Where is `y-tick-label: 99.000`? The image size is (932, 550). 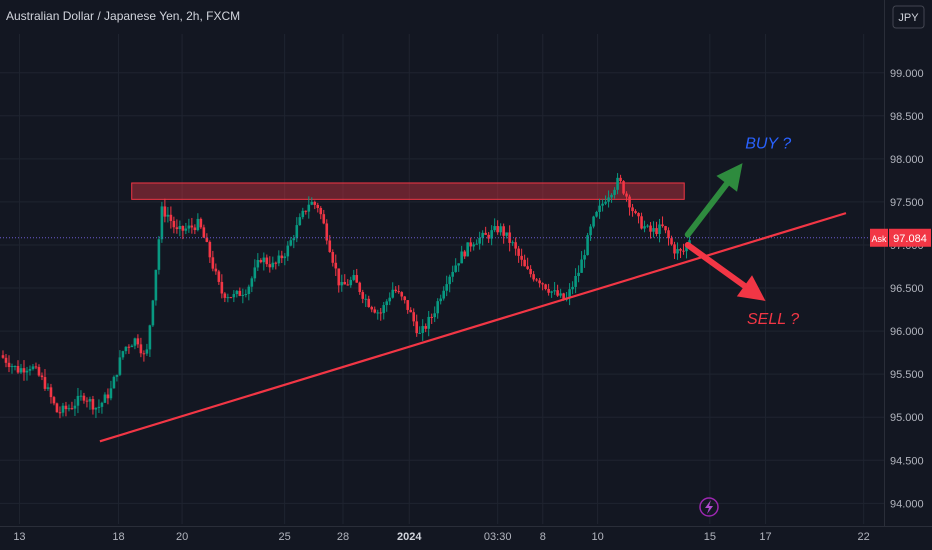 y-tick-label: 99.000 is located at coordinates (907, 74).